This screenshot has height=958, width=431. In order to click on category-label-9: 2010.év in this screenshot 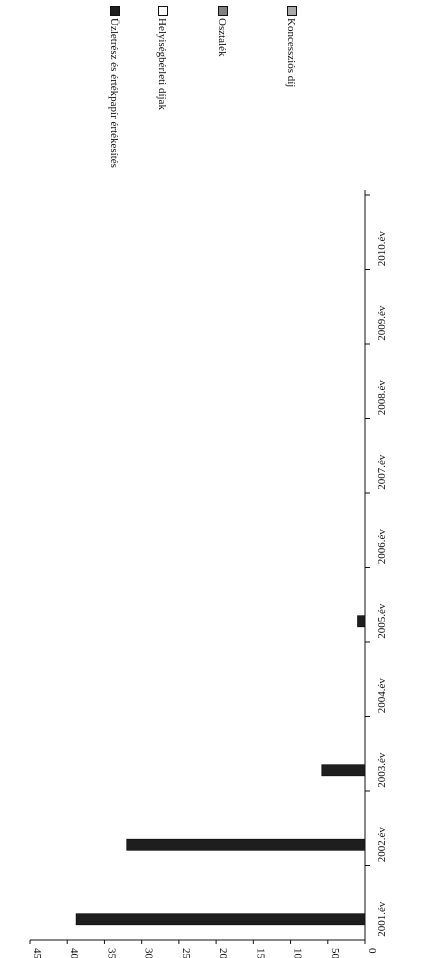, I will do `click(382, 249)`.